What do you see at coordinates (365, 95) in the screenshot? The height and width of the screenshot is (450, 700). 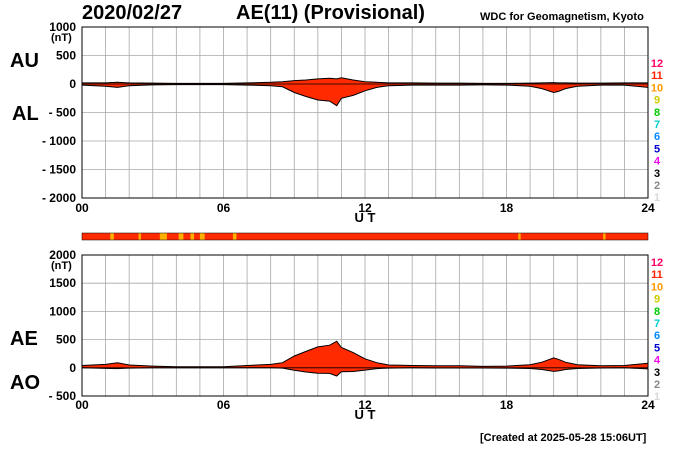 I see `al-series-line` at bounding box center [365, 95].